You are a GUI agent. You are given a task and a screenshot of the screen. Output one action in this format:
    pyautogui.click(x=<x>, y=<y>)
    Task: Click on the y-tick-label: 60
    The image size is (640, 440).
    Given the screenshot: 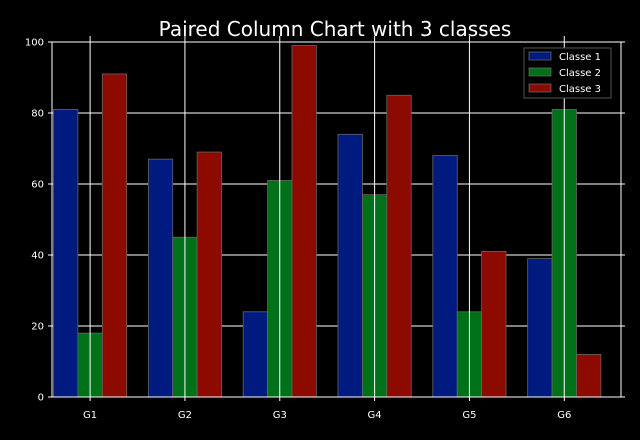 What is the action you would take?
    pyautogui.click(x=37, y=185)
    